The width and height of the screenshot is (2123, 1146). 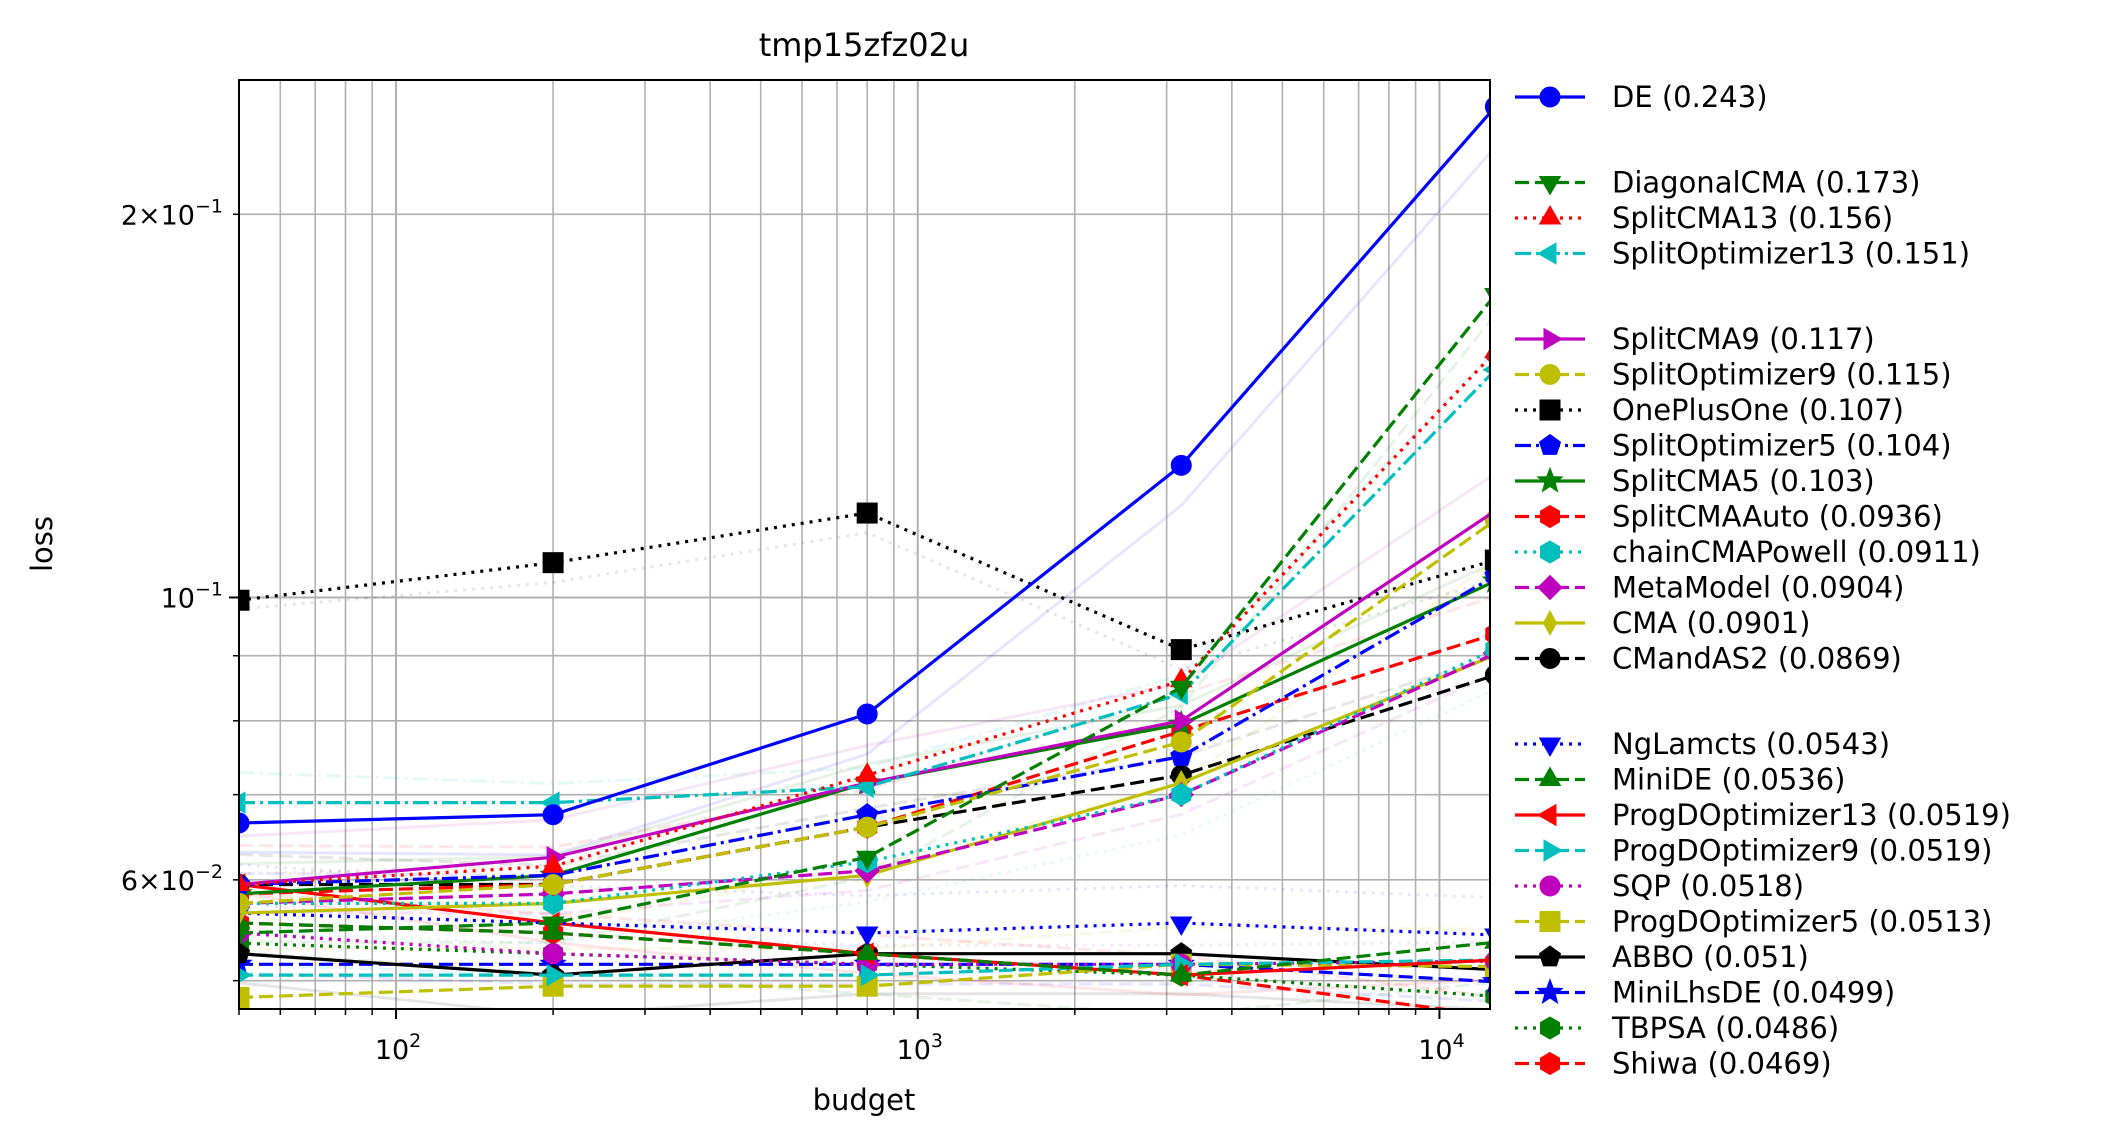 I want to click on faint-series-line, so click(x=864, y=794).